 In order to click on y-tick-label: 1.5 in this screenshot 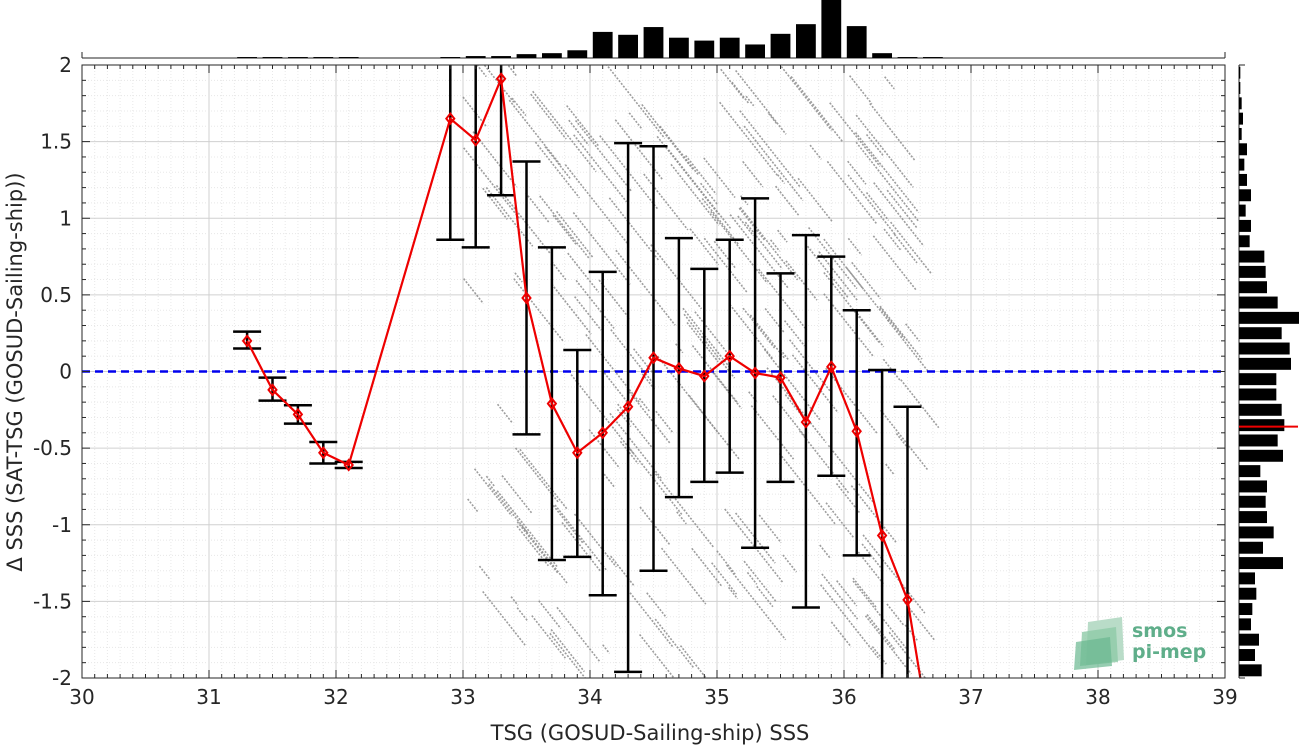, I will do `click(56, 142)`.